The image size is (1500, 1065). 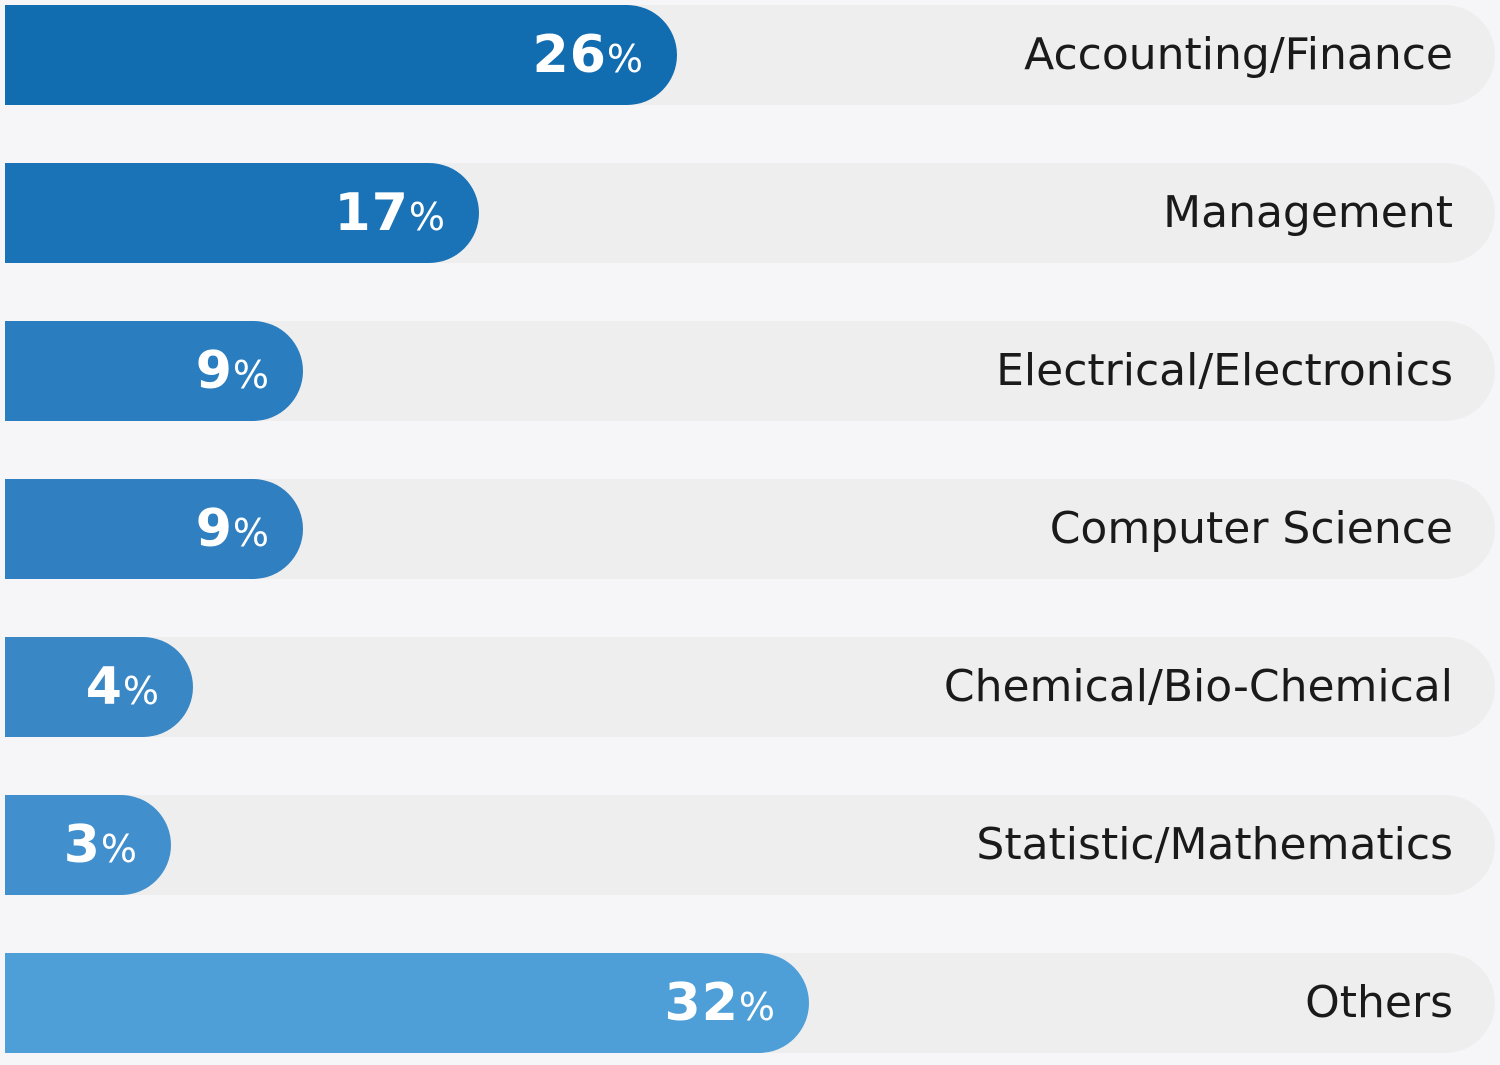 I want to click on category-label: Electrical/Electronics, so click(x=1224, y=370).